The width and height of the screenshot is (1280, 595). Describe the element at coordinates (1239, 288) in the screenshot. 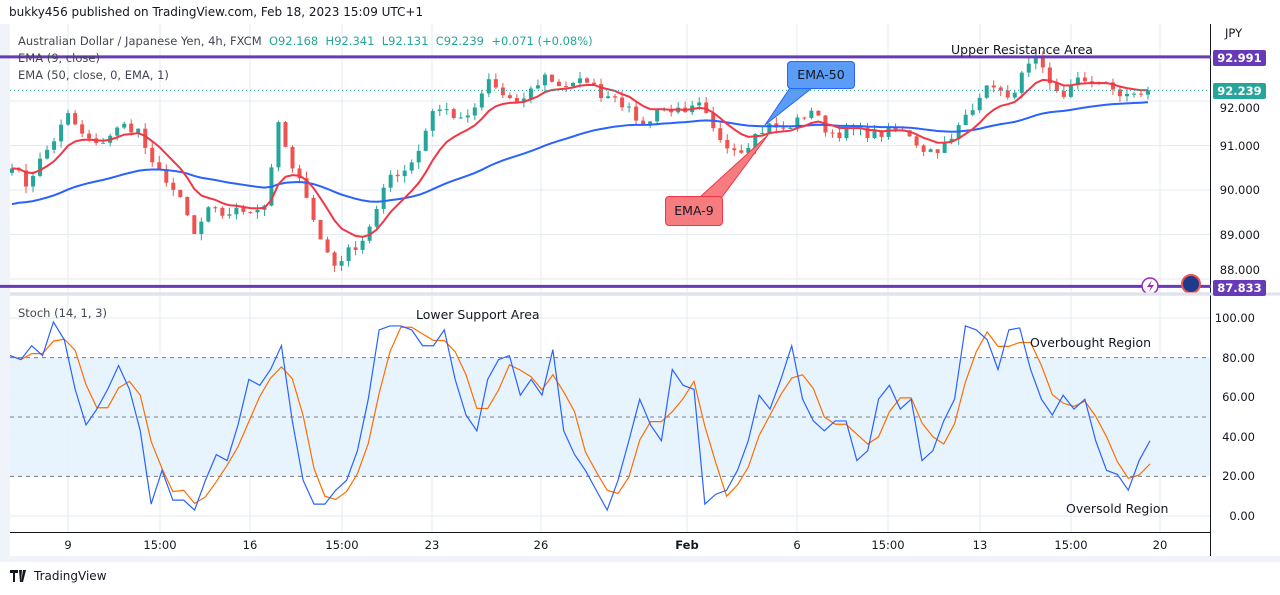

I see `support-price-tag: 87.833` at that location.